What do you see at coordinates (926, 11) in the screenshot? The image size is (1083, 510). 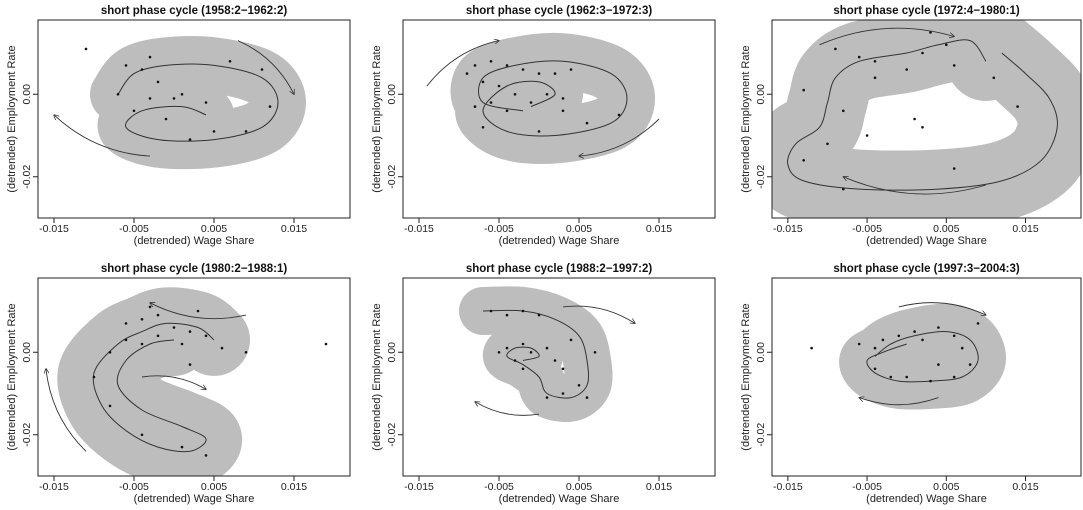 I see `chart-title: short phase cycle (1972:4−1980:1)` at bounding box center [926, 11].